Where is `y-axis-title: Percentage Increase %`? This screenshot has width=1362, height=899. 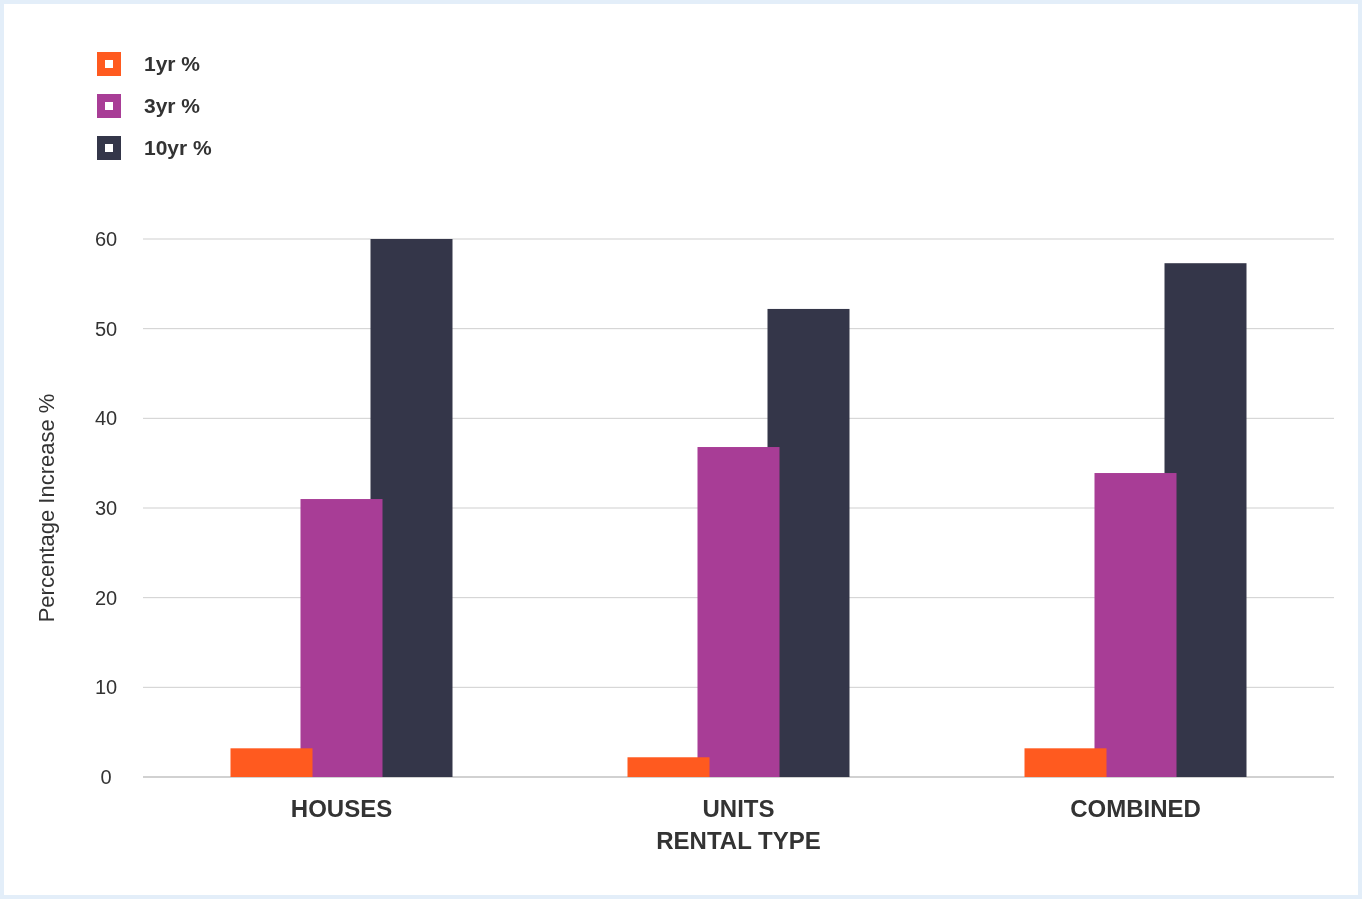
y-axis-title: Percentage Increase % is located at coordinates (46, 508).